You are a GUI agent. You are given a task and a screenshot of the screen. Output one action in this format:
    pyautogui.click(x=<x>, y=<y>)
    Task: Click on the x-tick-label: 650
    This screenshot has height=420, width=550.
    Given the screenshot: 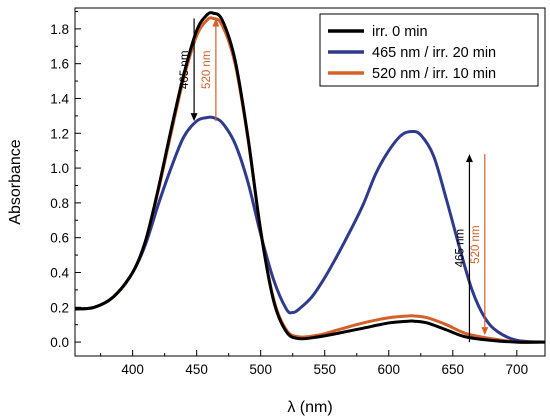 What is the action you would take?
    pyautogui.click(x=453, y=369)
    